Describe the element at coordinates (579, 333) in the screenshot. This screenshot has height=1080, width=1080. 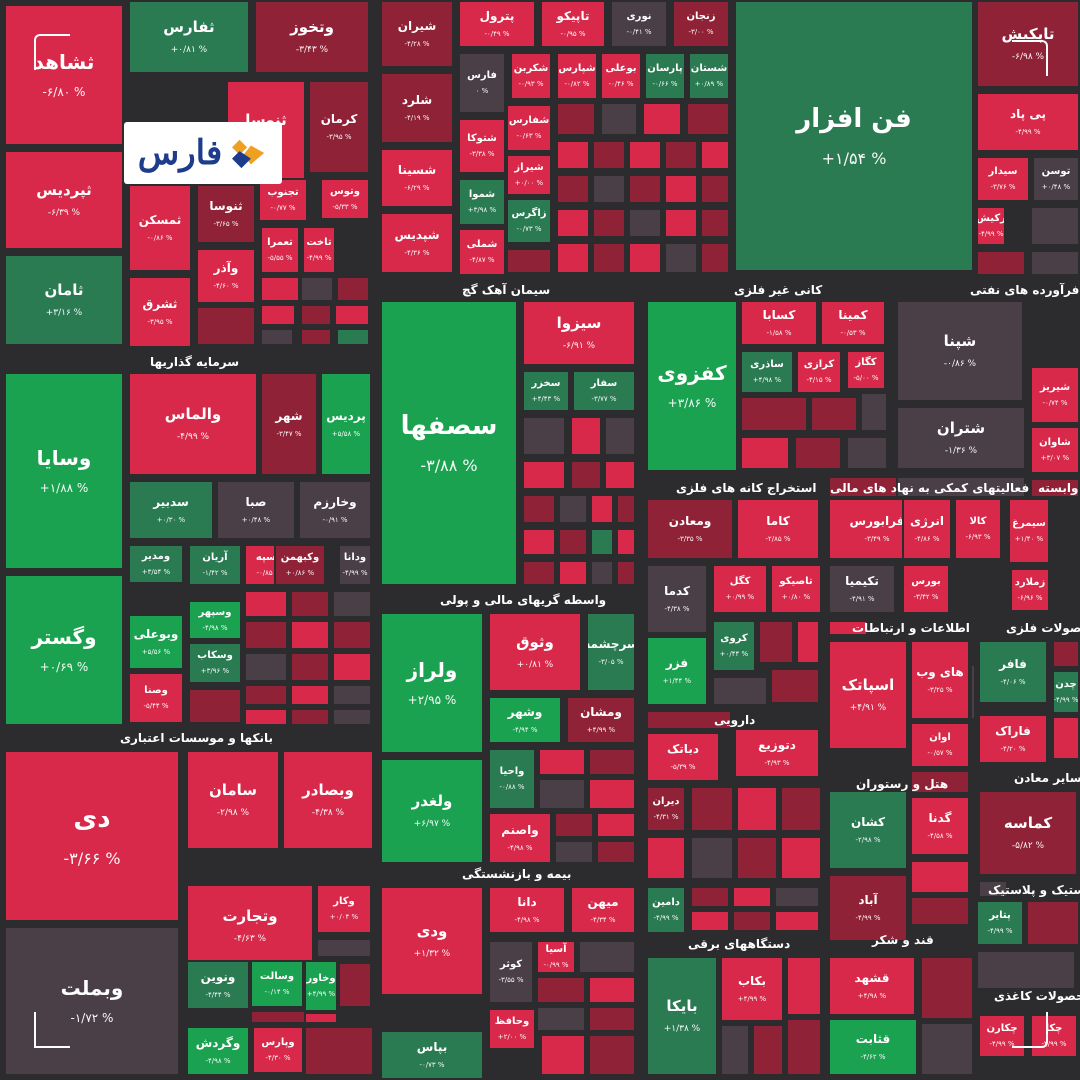
I see `stock-tile: سیزوا -۶/۹۱ %` at that location.